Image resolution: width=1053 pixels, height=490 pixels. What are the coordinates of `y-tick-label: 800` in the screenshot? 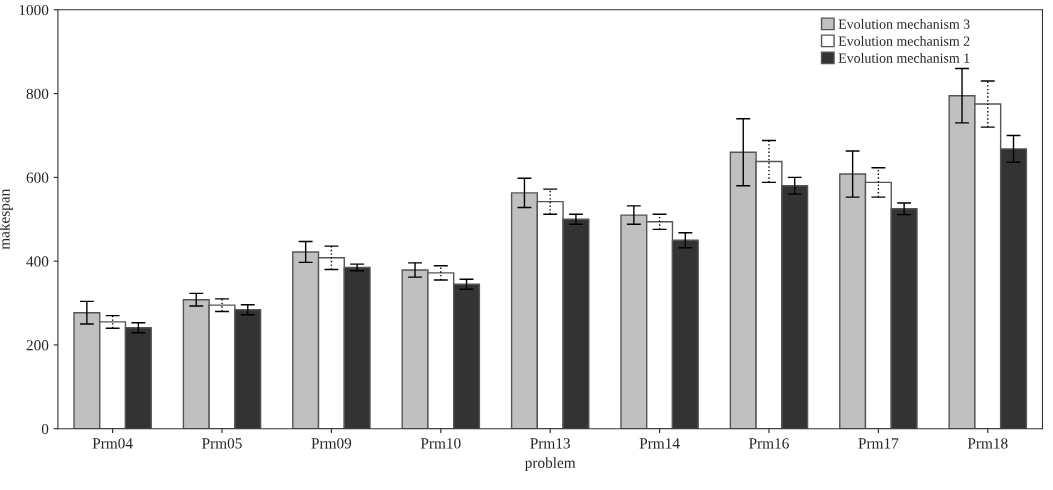 It's located at (37, 94).